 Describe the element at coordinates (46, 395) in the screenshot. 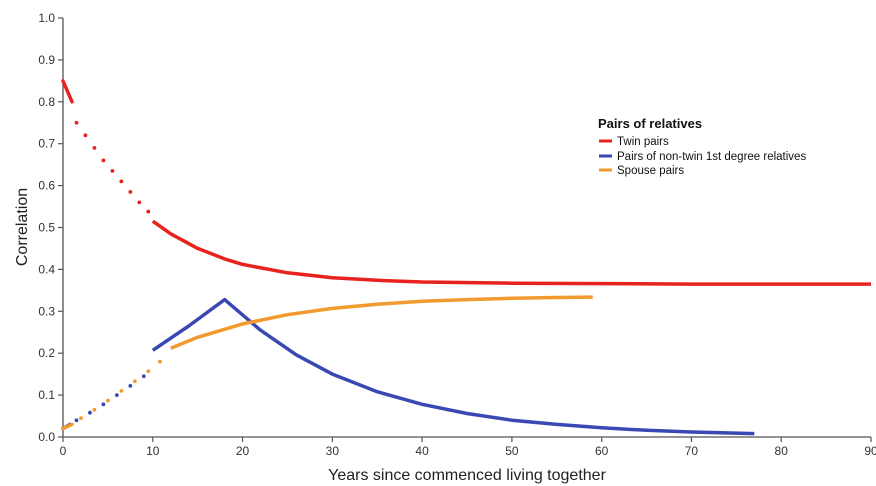

I see `y-tick-label: 0.1` at that location.